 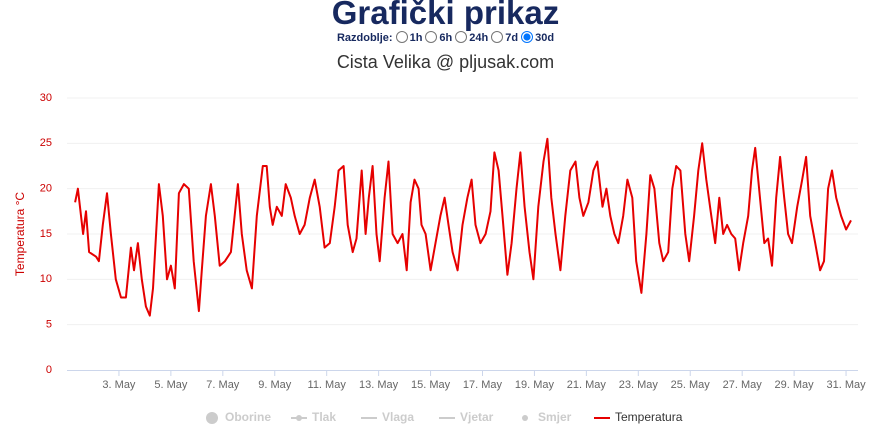 I want to click on x-tick-label: 23. May, so click(x=639, y=385).